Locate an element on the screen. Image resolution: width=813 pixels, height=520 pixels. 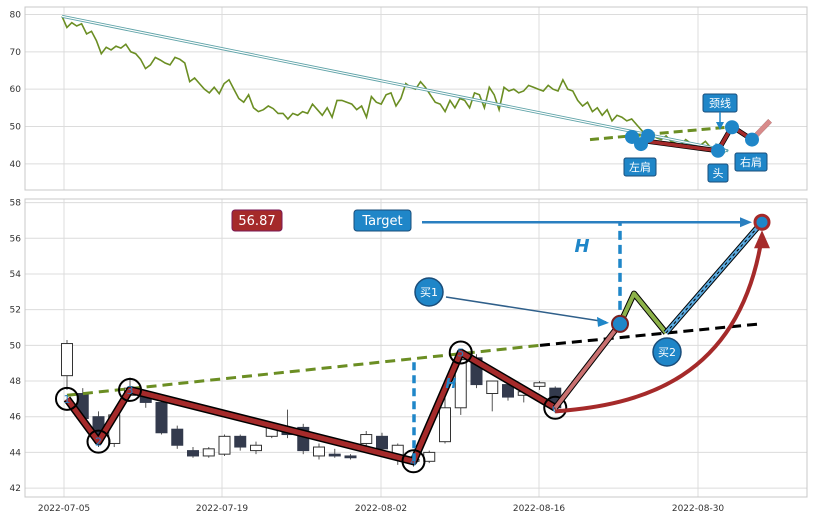
current-price-label: 56.87 is located at coordinates (256, 221).